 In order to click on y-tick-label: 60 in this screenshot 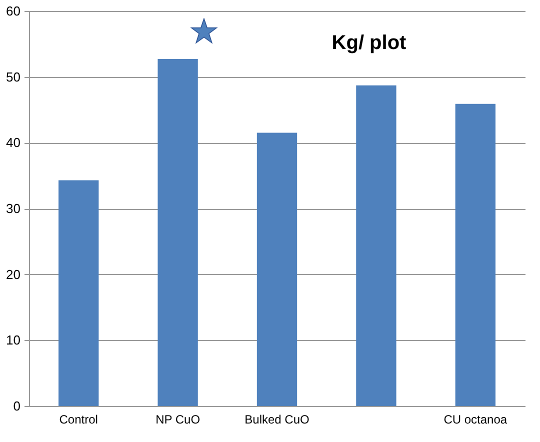, I will do `click(13, 11)`.